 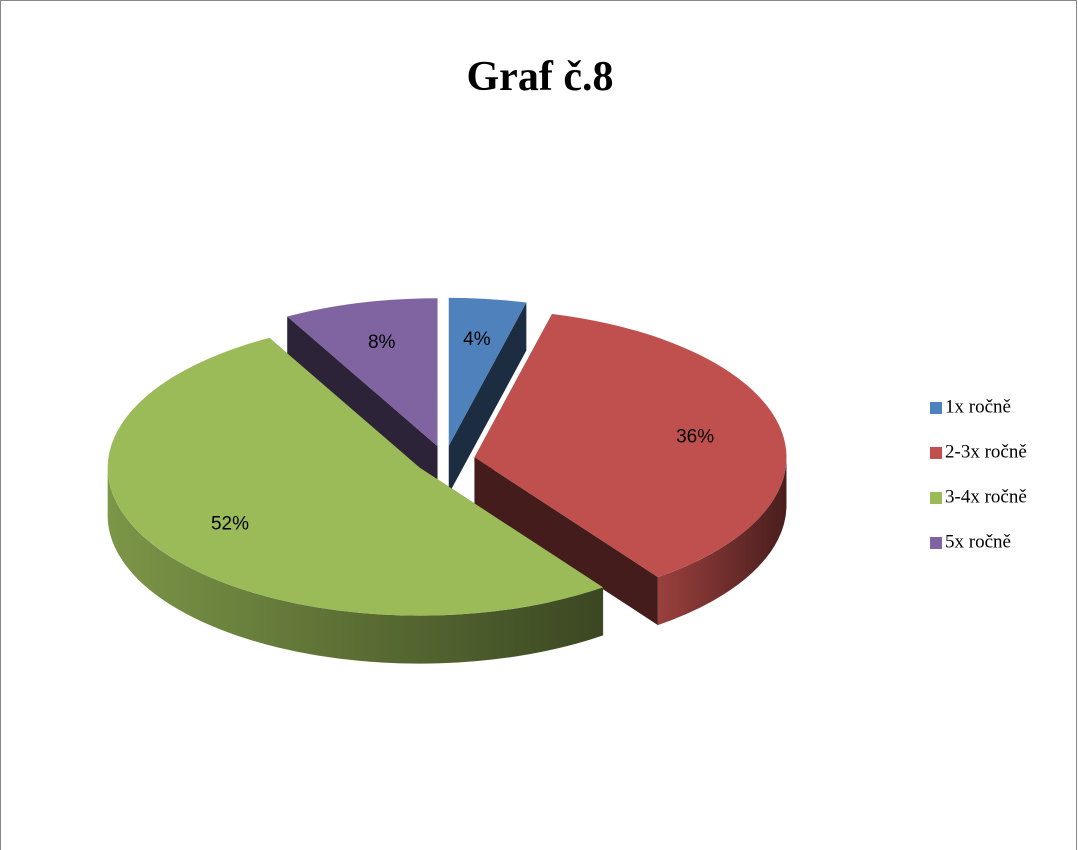 What do you see at coordinates (986, 496) in the screenshot?
I see `legend-label: 3-4x ročně` at bounding box center [986, 496].